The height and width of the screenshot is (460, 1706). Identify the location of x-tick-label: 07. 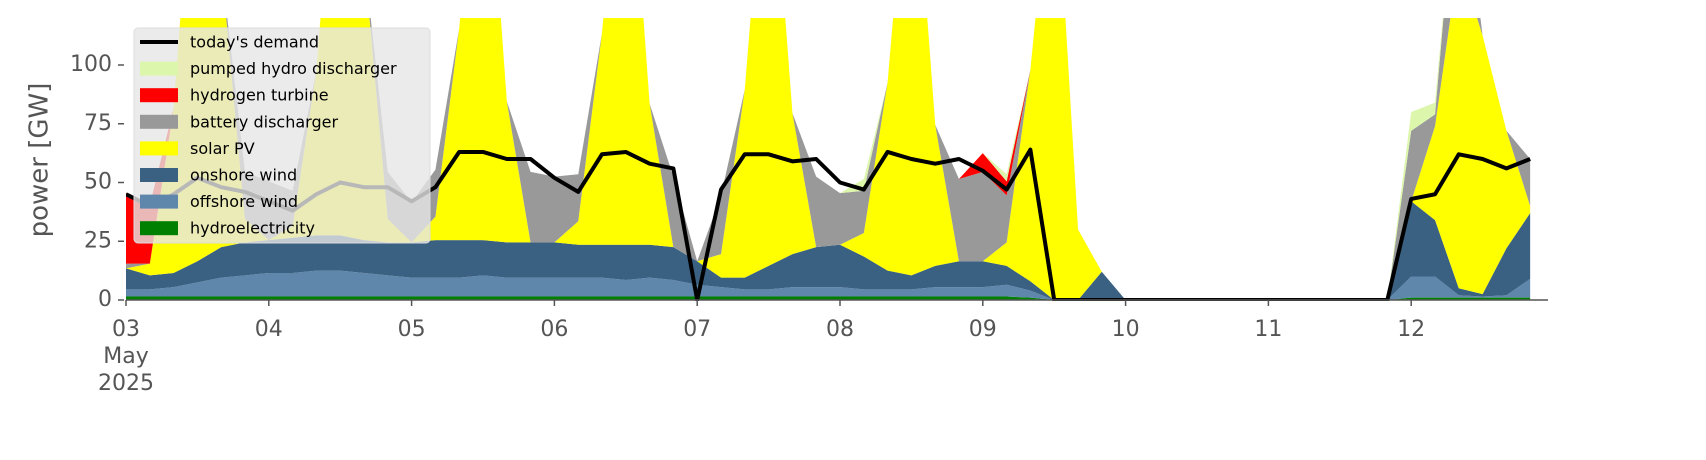
(697, 329).